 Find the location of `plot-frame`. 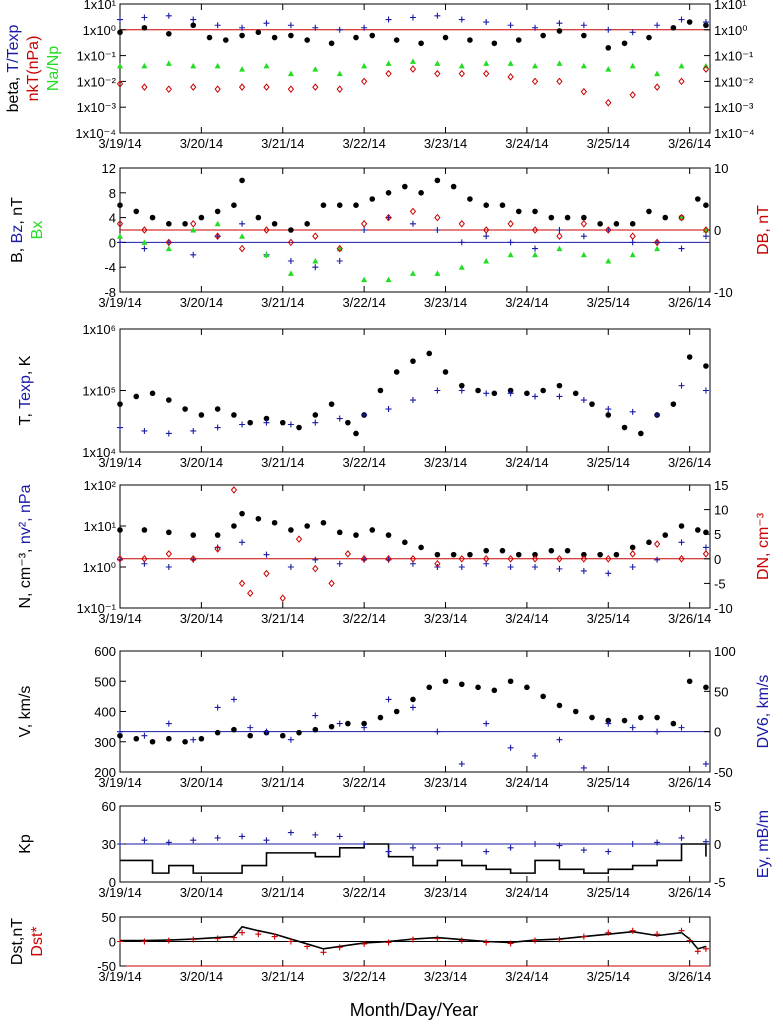

plot-frame is located at coordinates (415, 546).